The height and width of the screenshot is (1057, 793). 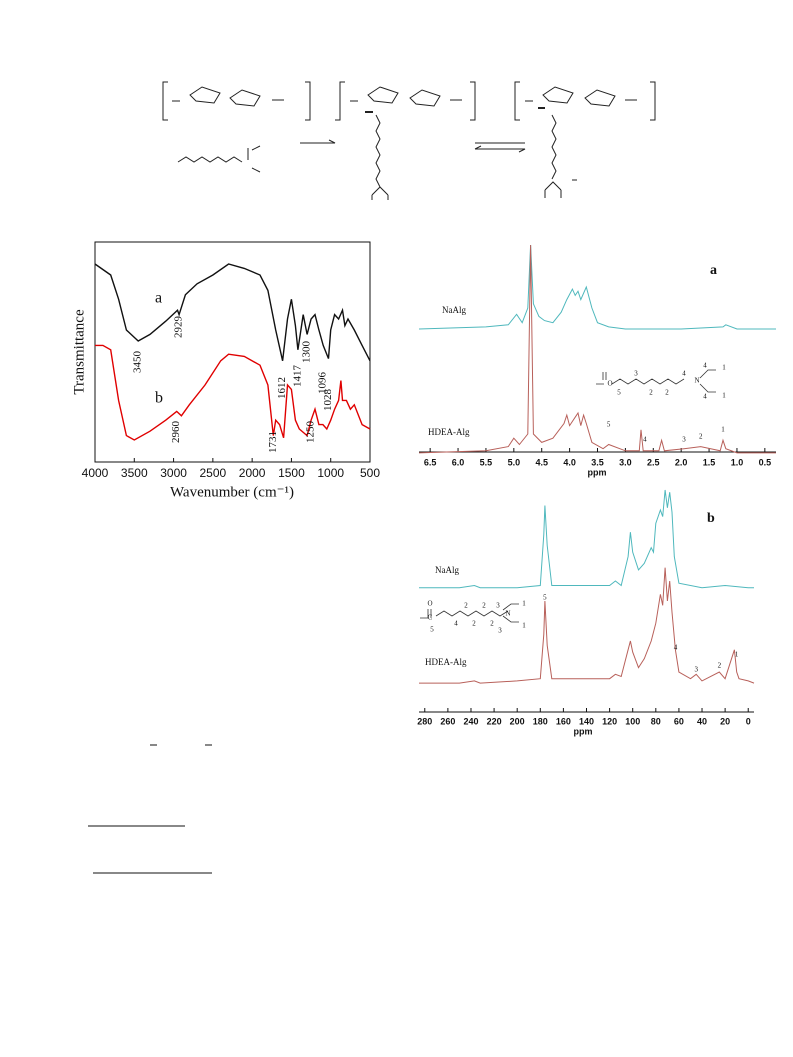 What do you see at coordinates (514, 462) in the screenshot?
I see `x-tick-label: 5.0` at bounding box center [514, 462].